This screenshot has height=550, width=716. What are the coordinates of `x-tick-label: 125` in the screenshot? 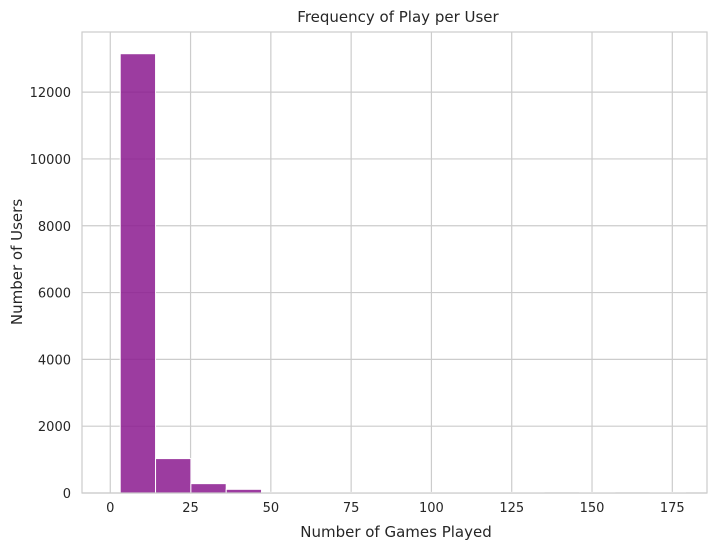 It's located at (511, 508).